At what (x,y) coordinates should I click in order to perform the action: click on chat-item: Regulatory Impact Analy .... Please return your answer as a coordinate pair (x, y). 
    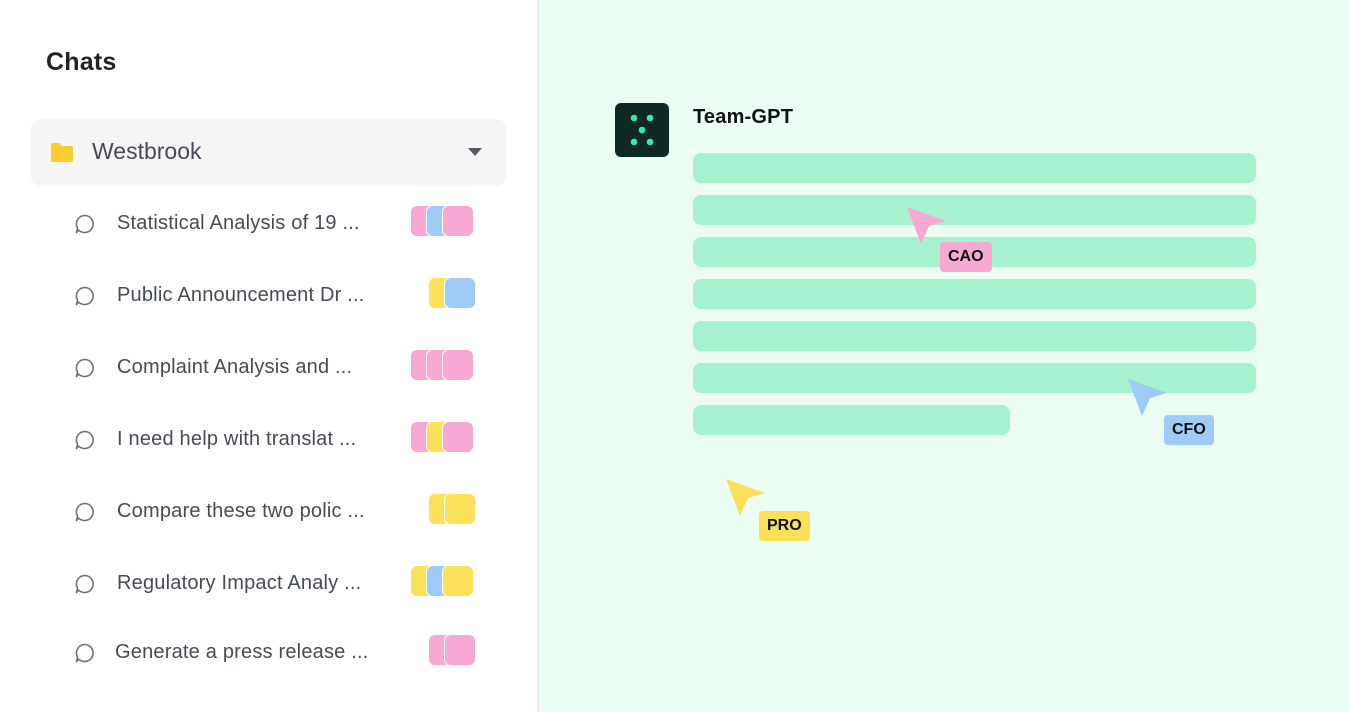
    Looking at the image, I should click on (280, 583).